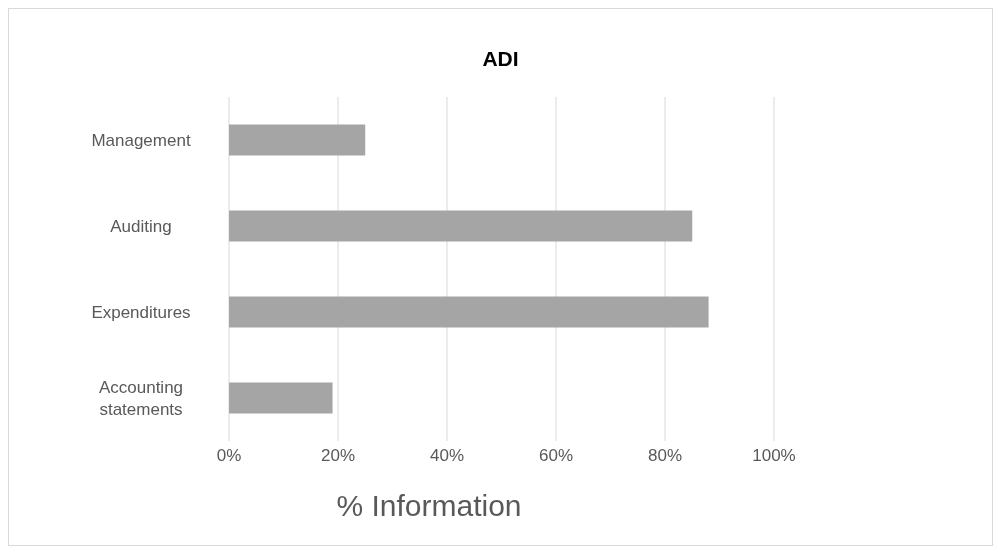 The height and width of the screenshot is (554, 1001). What do you see at coordinates (229, 456) in the screenshot?
I see `x-tick-label: 0%` at bounding box center [229, 456].